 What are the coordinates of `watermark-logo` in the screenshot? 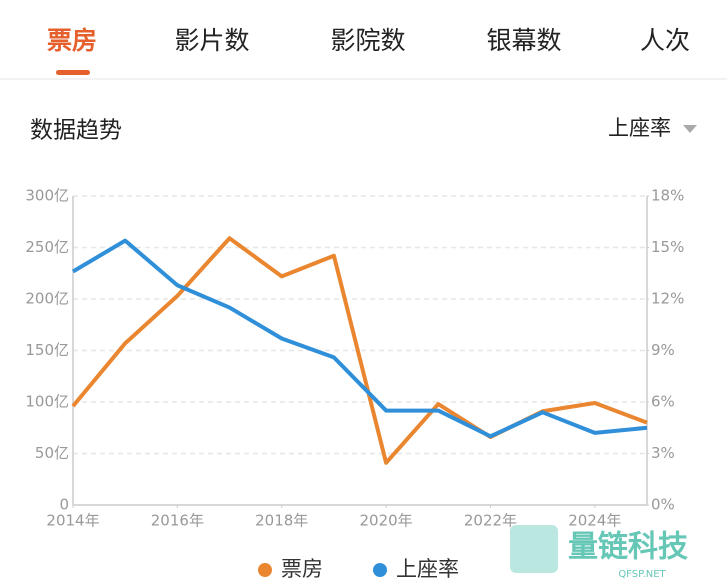 It's located at (534, 549).